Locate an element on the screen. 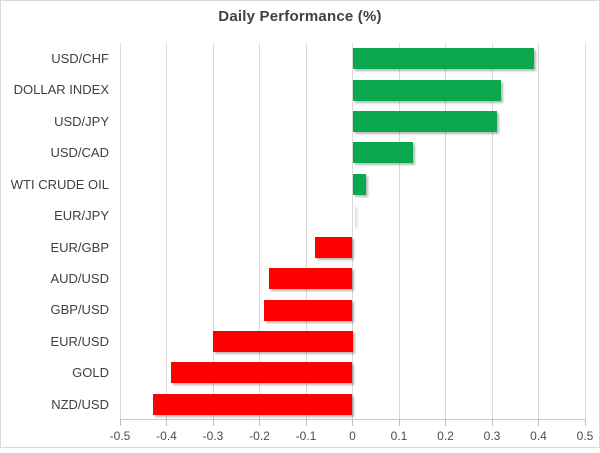 The height and width of the screenshot is (453, 600). x-tick-label: 0.2 is located at coordinates (445, 436).